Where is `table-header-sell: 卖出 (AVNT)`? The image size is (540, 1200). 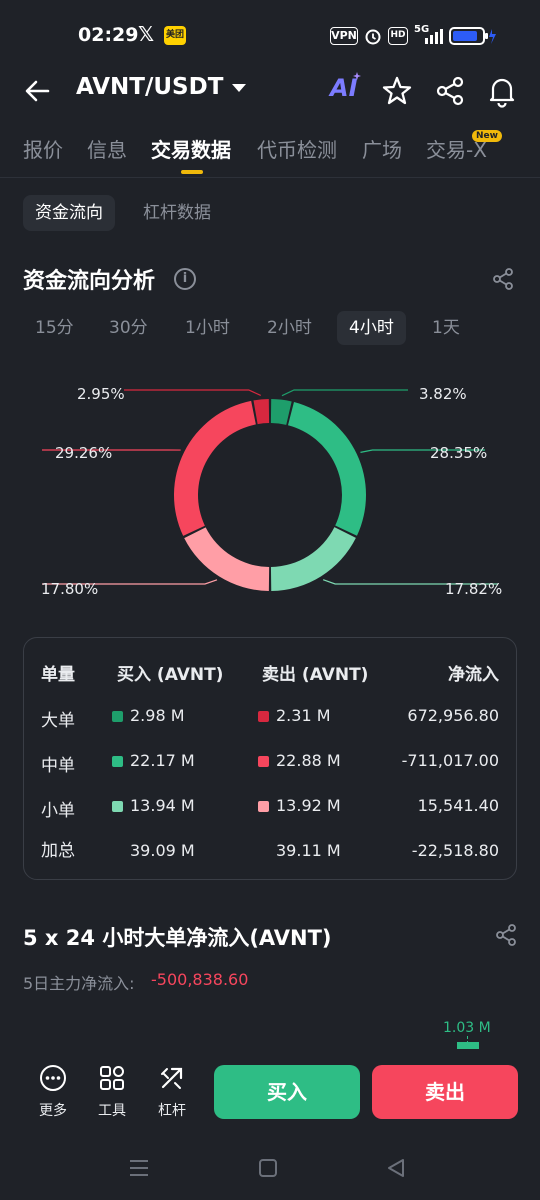 table-header-sell: 卖出 (AVNT) is located at coordinates (315, 675).